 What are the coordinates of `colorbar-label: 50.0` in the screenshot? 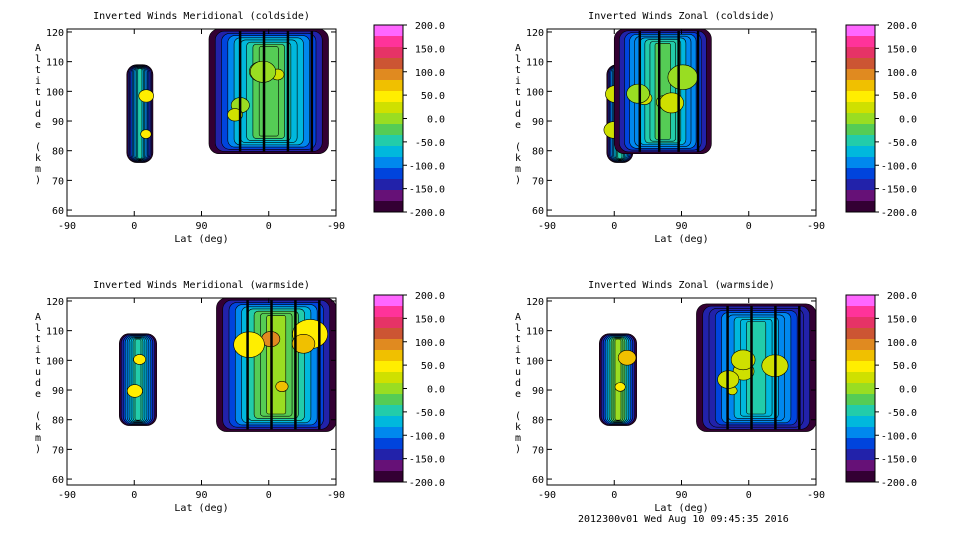 It's located at (905, 366).